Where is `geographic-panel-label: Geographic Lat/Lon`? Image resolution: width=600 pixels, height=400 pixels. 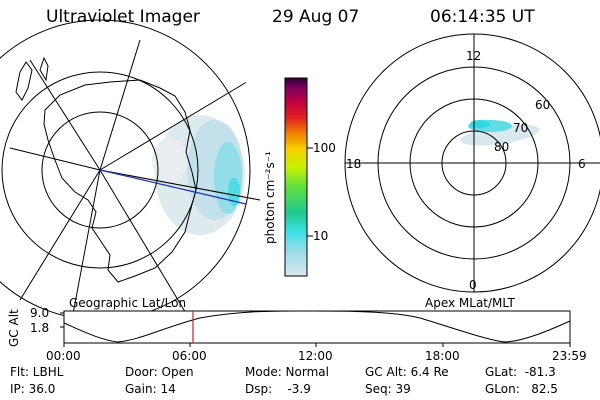
geographic-panel-label: Geographic Lat/Lon is located at coordinates (128, 303).